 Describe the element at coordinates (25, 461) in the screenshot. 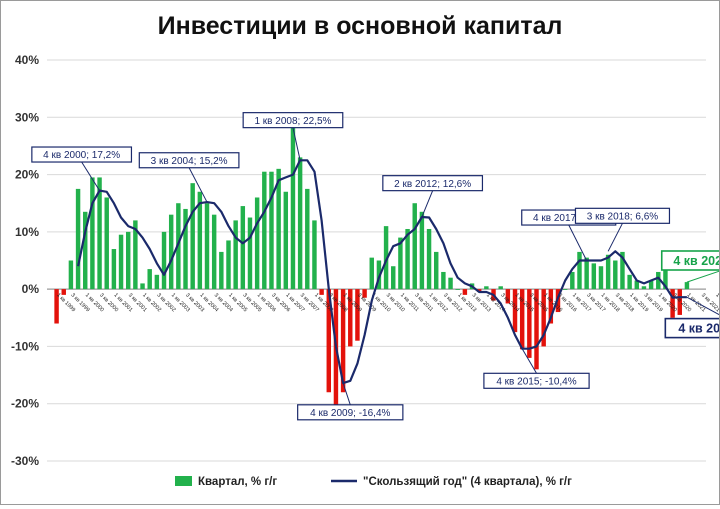

I see `y-tick-label: -30%` at that location.